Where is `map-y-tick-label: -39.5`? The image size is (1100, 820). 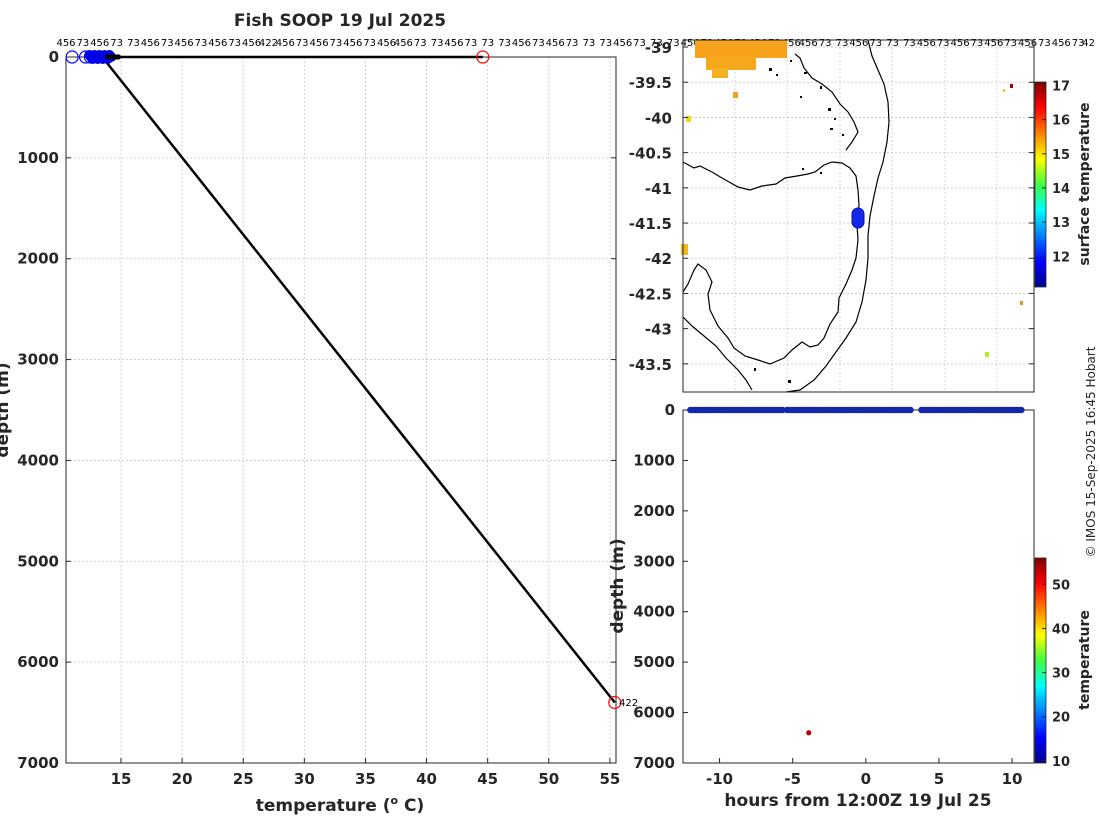
map-y-tick-label: -39.5 is located at coordinates (650, 83).